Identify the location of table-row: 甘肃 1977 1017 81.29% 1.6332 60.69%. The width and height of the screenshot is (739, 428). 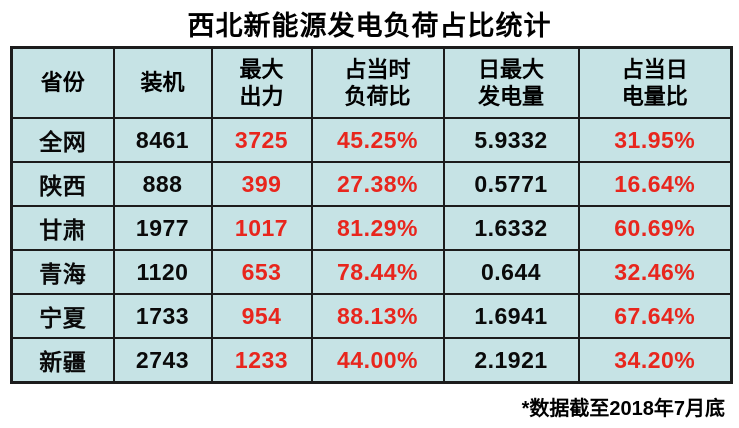
(371, 228).